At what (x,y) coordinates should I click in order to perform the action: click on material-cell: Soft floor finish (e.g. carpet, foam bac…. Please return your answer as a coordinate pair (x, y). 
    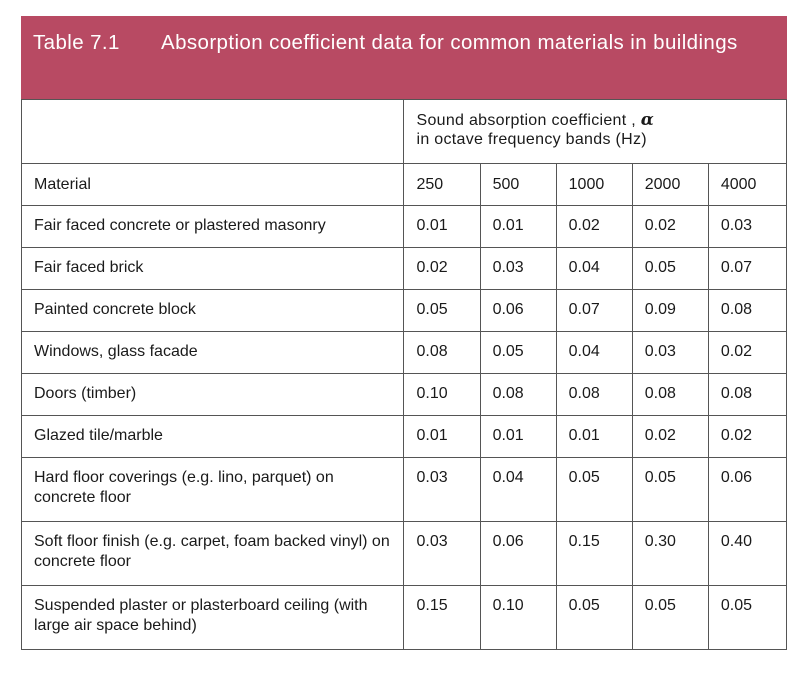
    Looking at the image, I should click on (212, 553).